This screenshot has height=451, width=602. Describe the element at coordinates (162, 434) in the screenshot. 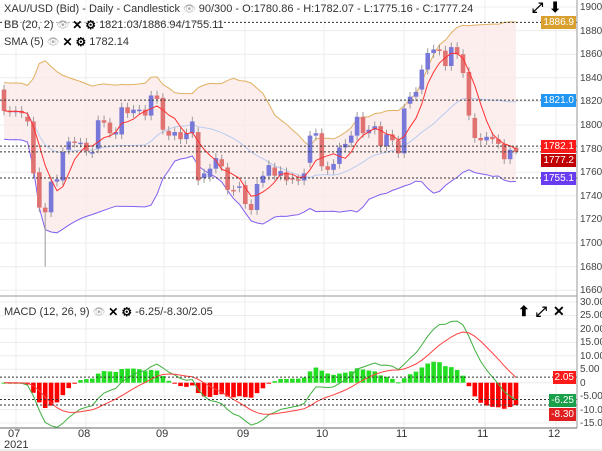

I see `time-tick-label: 09` at that location.